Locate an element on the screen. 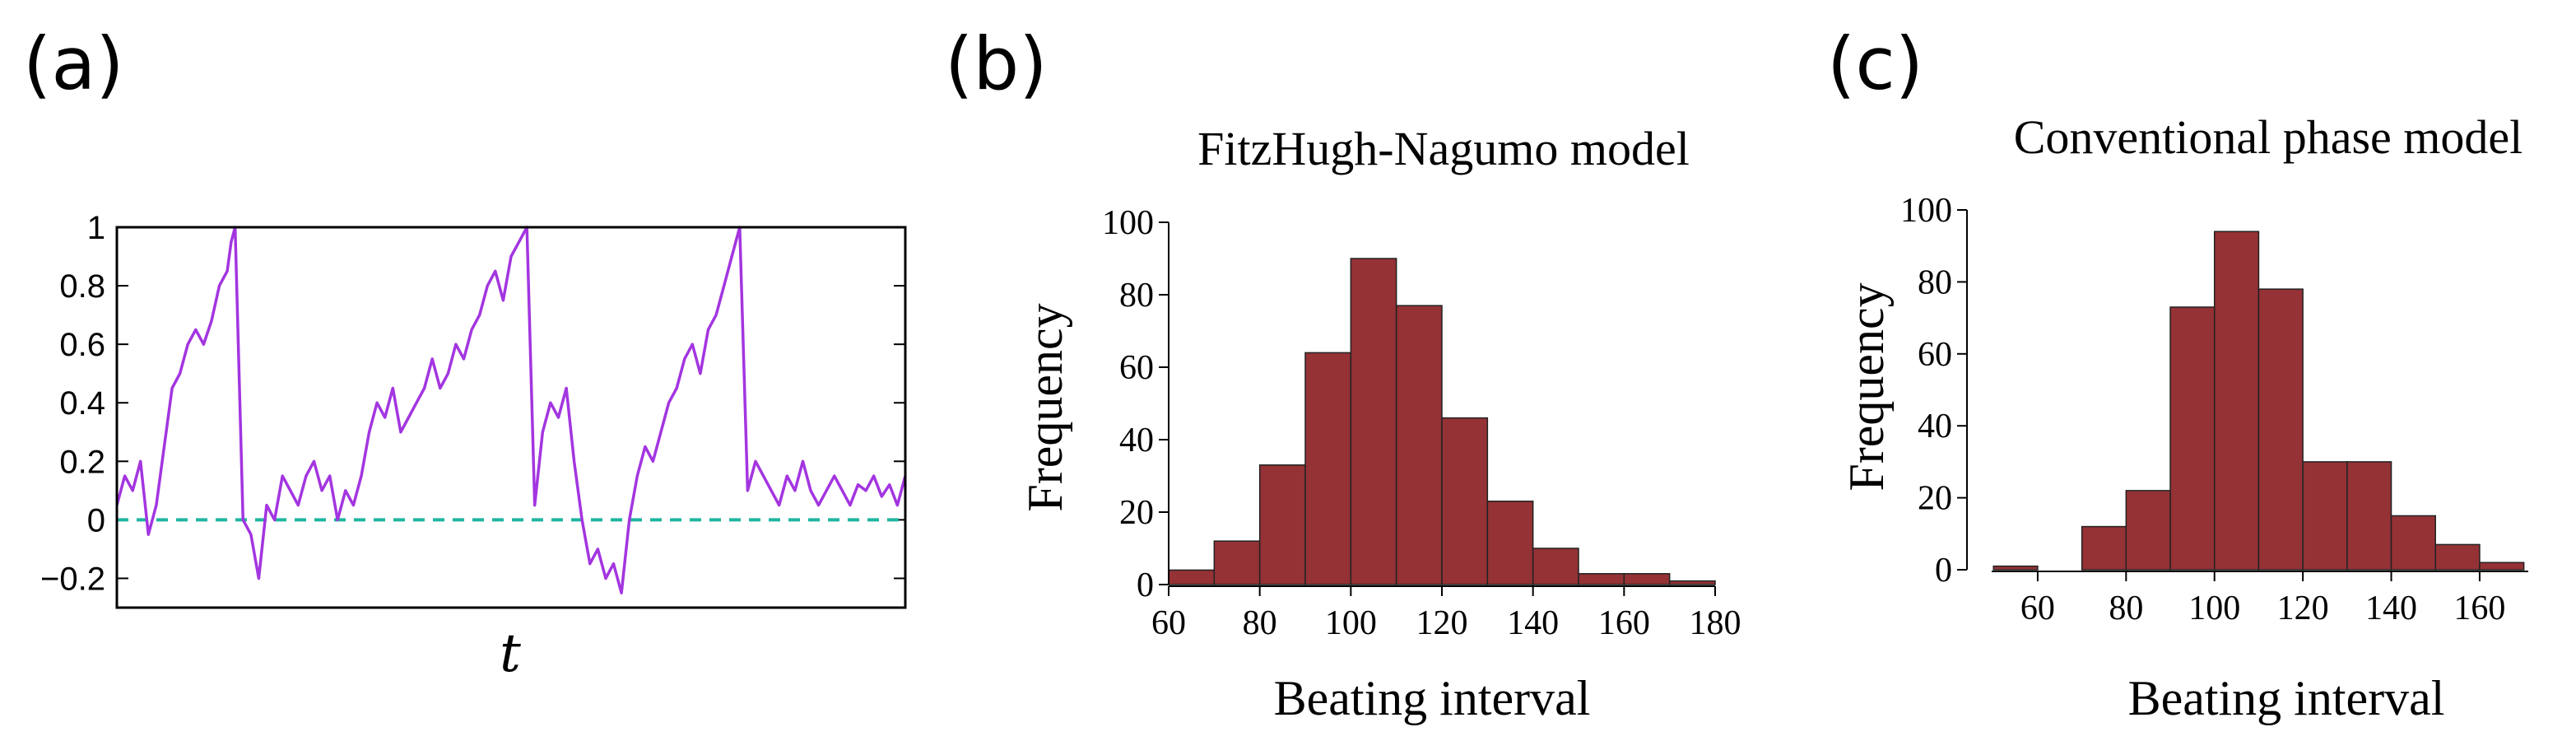  panel-c-y-label: Frequency is located at coordinates (1866, 386).